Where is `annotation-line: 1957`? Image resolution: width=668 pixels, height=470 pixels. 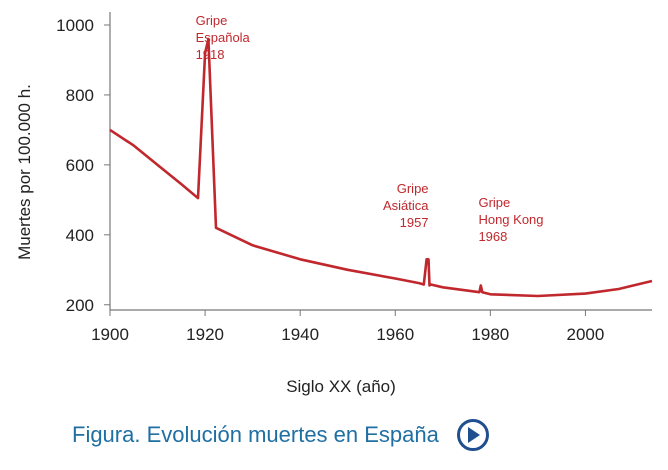 annotation-line: 1957 is located at coordinates (414, 222).